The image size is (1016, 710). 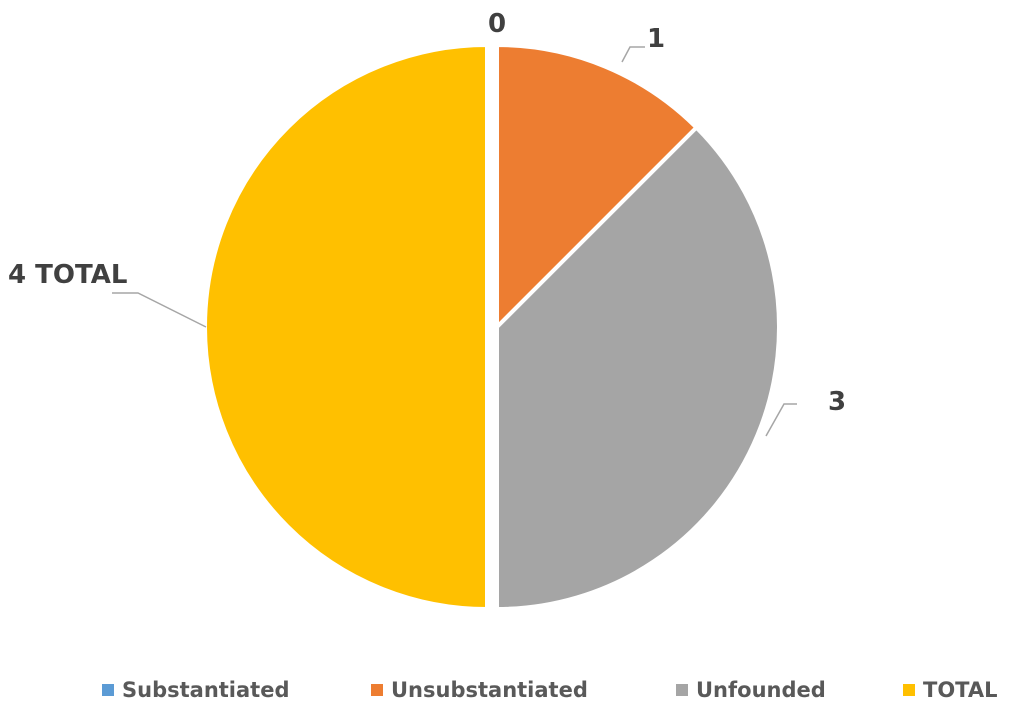 I want to click on data-label-unfounded: 3, so click(x=837, y=402).